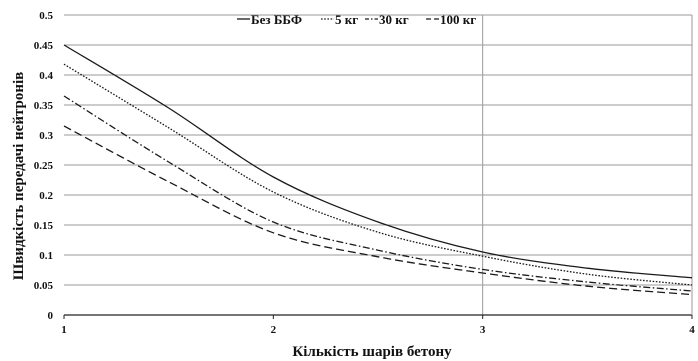 This screenshot has height=361, width=698. I want to click on legend-label-2: 5 кг, so click(346, 19).